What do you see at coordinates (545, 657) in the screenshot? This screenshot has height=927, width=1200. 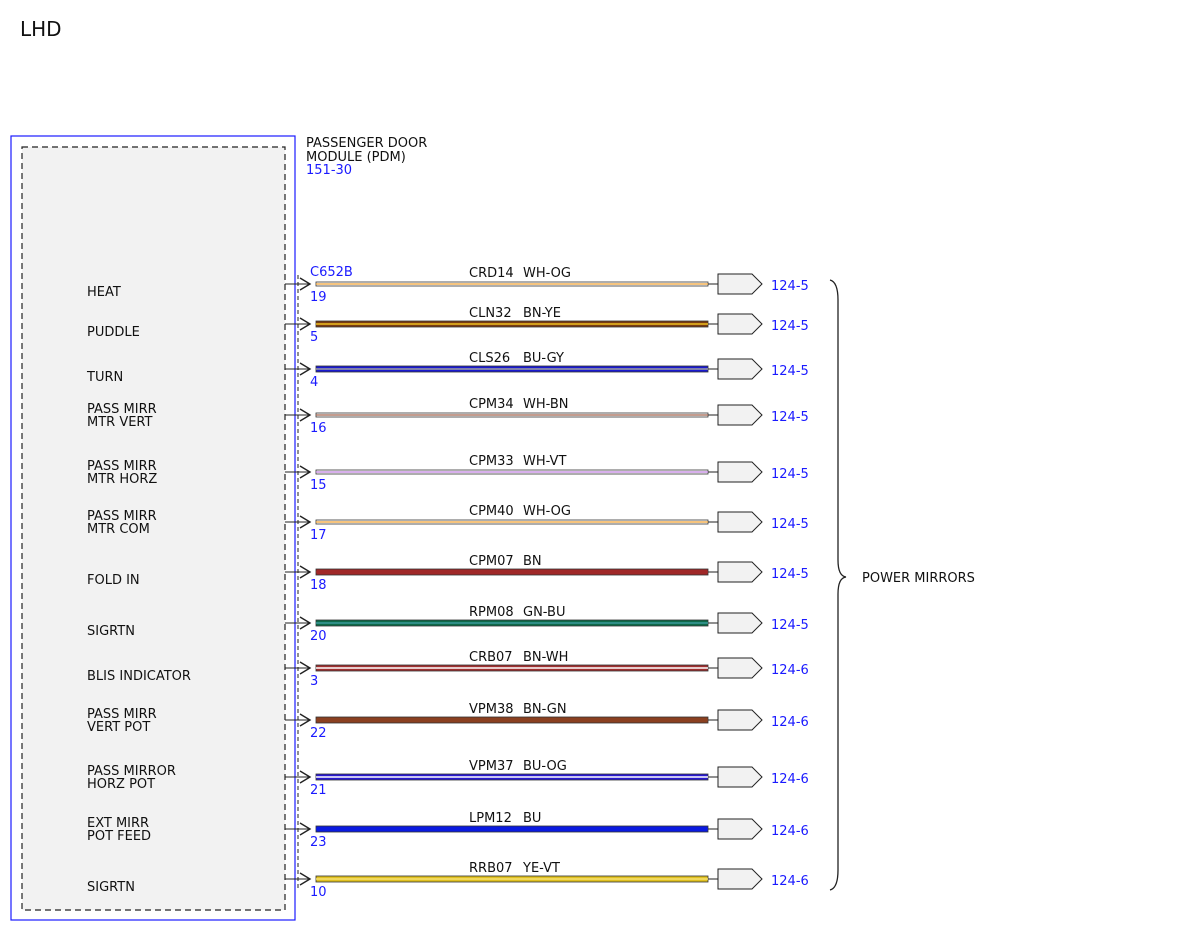 I see `wire-color-code: BN-WH` at bounding box center [545, 657].